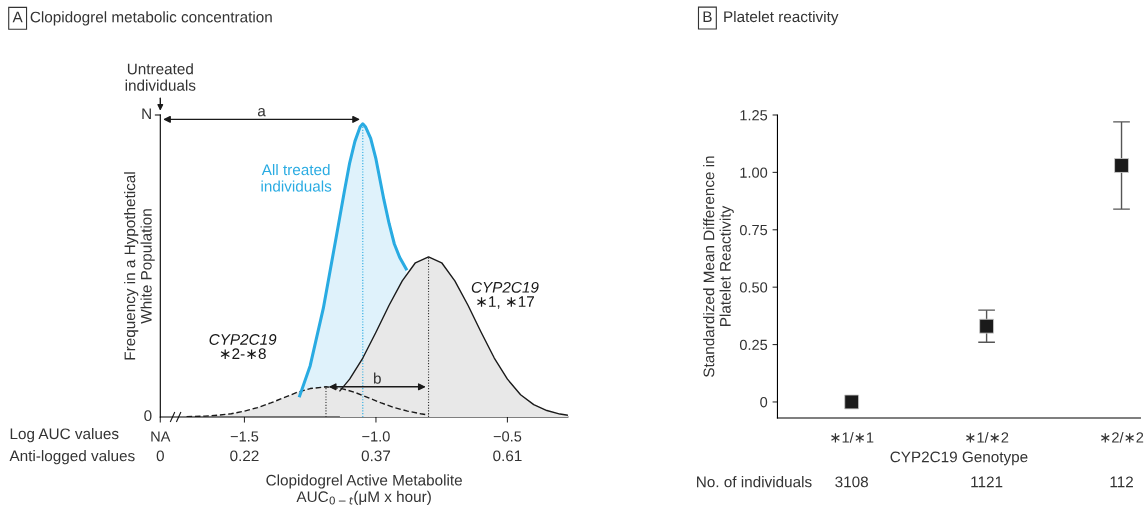 Image resolution: width=1145 pixels, height=518 pixels. I want to click on chart-title: Platelet reactivity, so click(781, 18).